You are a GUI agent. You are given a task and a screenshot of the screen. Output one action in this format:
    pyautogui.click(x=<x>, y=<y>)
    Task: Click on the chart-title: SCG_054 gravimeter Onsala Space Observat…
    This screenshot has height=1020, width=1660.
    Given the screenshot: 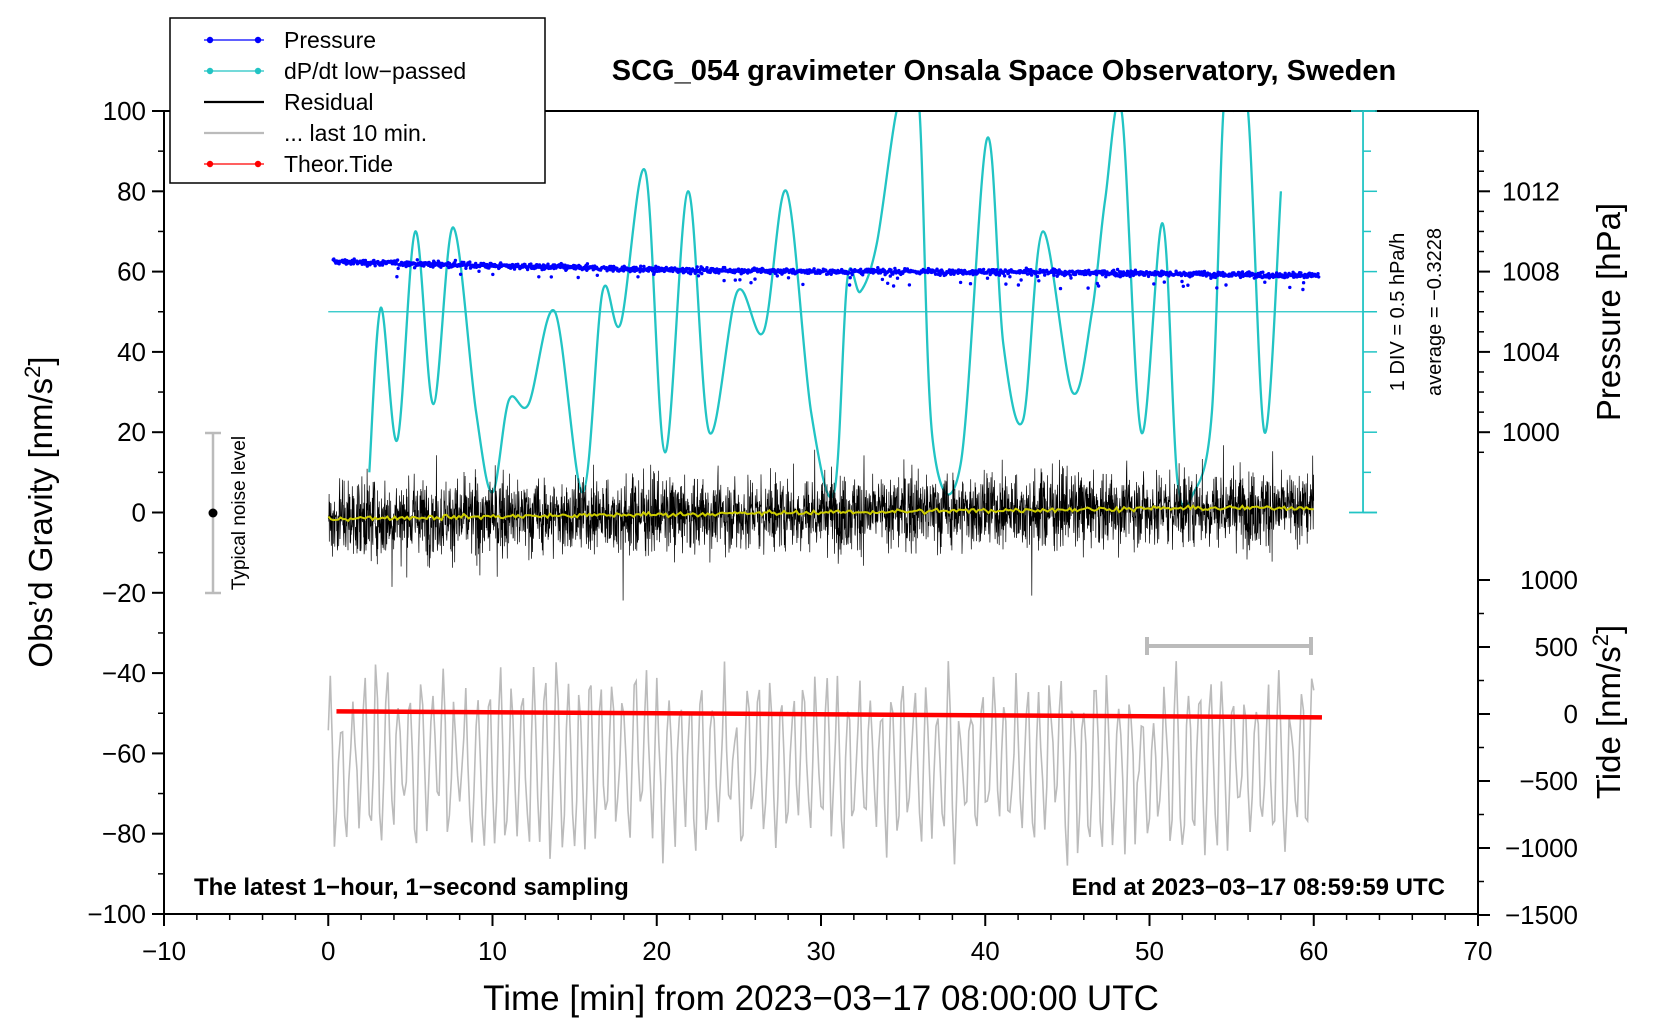 What is the action you would take?
    pyautogui.click(x=1004, y=71)
    